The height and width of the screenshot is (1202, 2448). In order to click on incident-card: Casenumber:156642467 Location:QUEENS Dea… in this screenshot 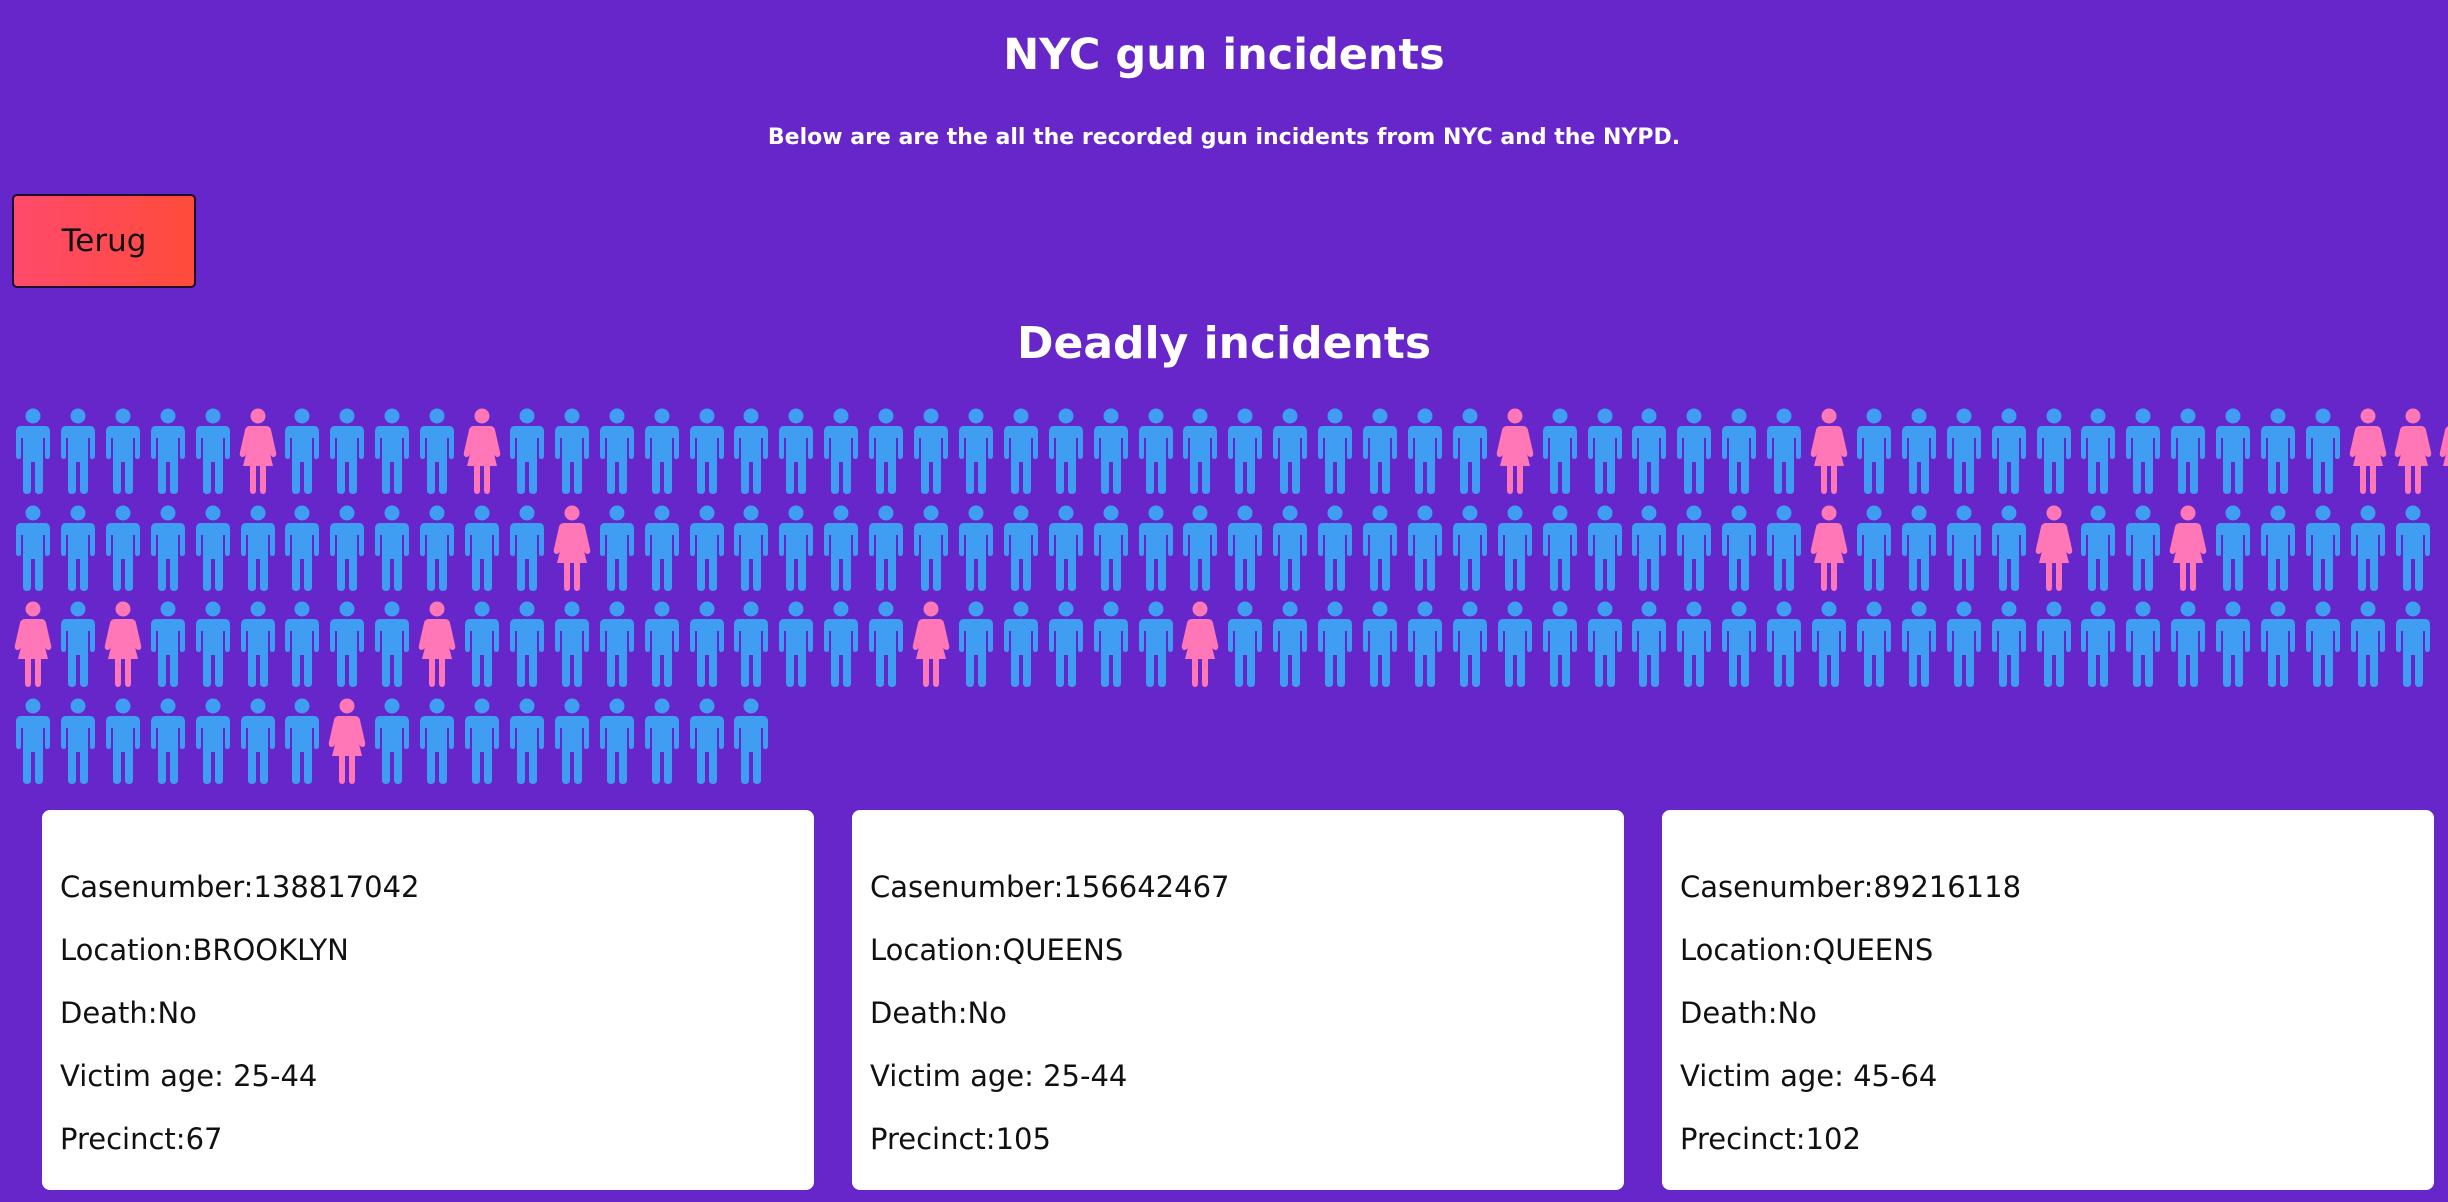, I will do `click(1238, 1000)`.